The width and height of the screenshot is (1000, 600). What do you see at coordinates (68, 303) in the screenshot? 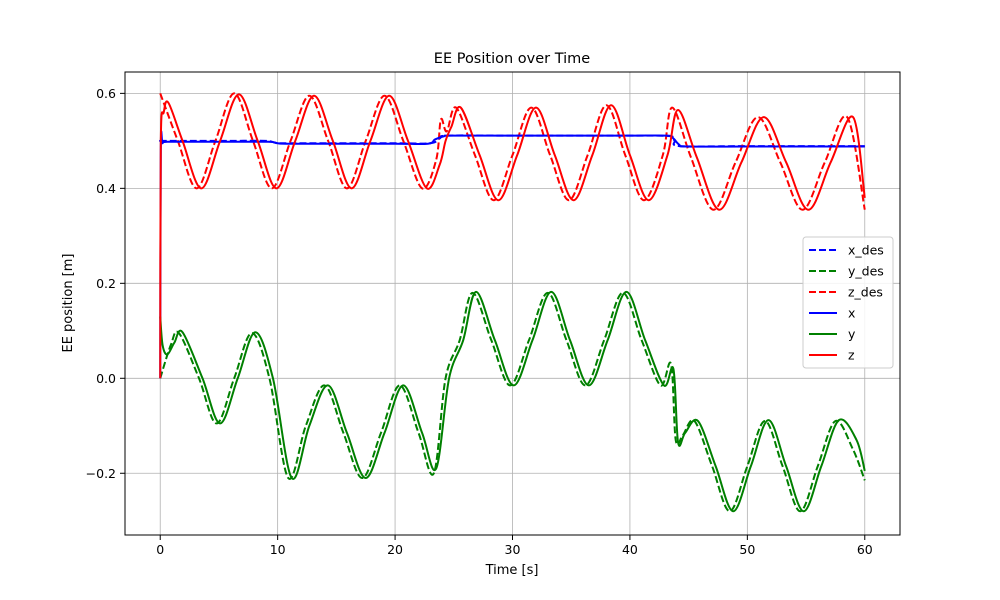
I see `y-axis-label: EE position [m]` at bounding box center [68, 303].